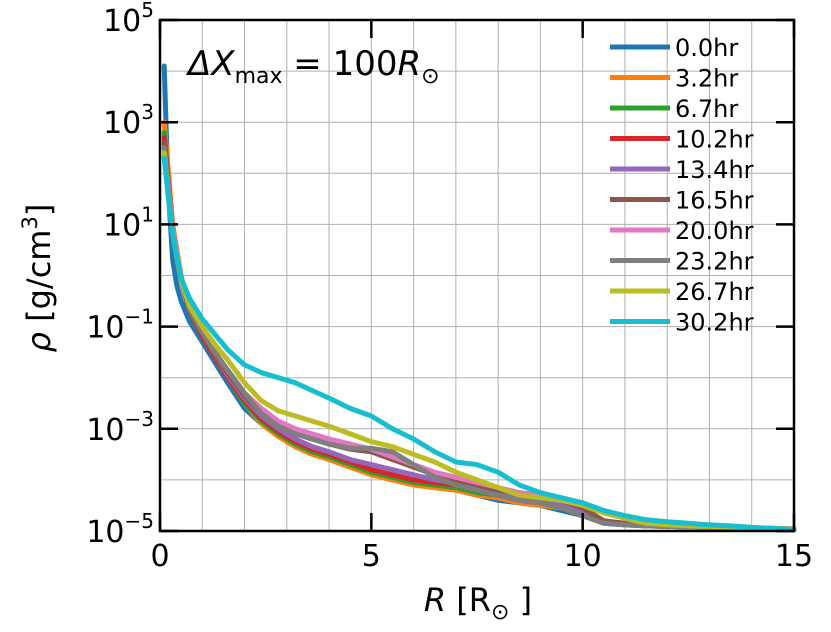 The image size is (831, 632). Describe the element at coordinates (714, 292) in the screenshot. I see `legend-label-26.7hr: 26.7hr` at that location.